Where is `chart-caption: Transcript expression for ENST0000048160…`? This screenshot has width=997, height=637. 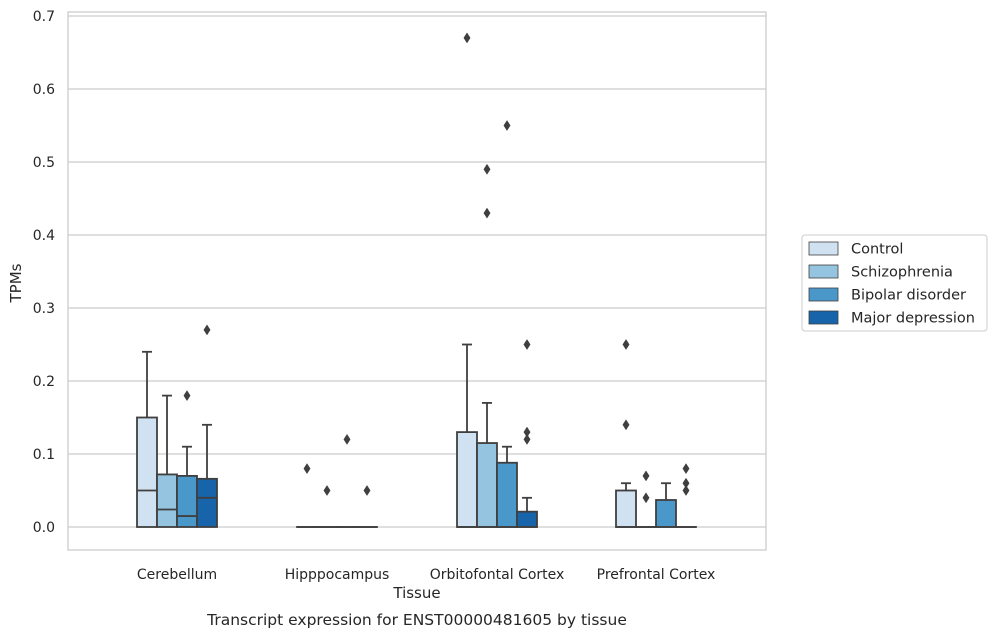
chart-caption: Transcript expression for ENST0000048160… is located at coordinates (416, 620).